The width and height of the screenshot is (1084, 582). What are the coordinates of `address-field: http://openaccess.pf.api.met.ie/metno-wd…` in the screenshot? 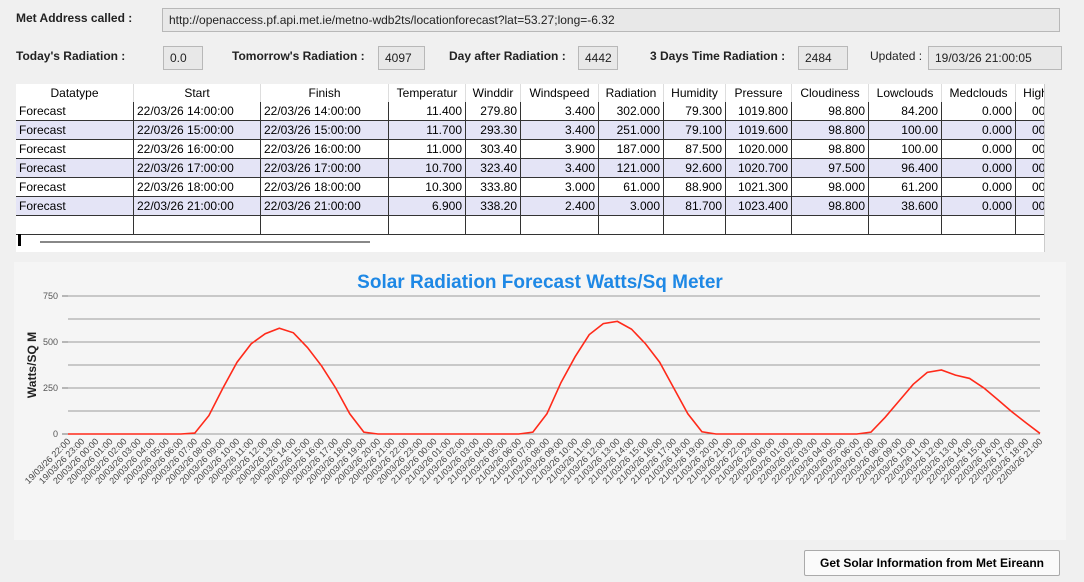 It's located at (611, 20).